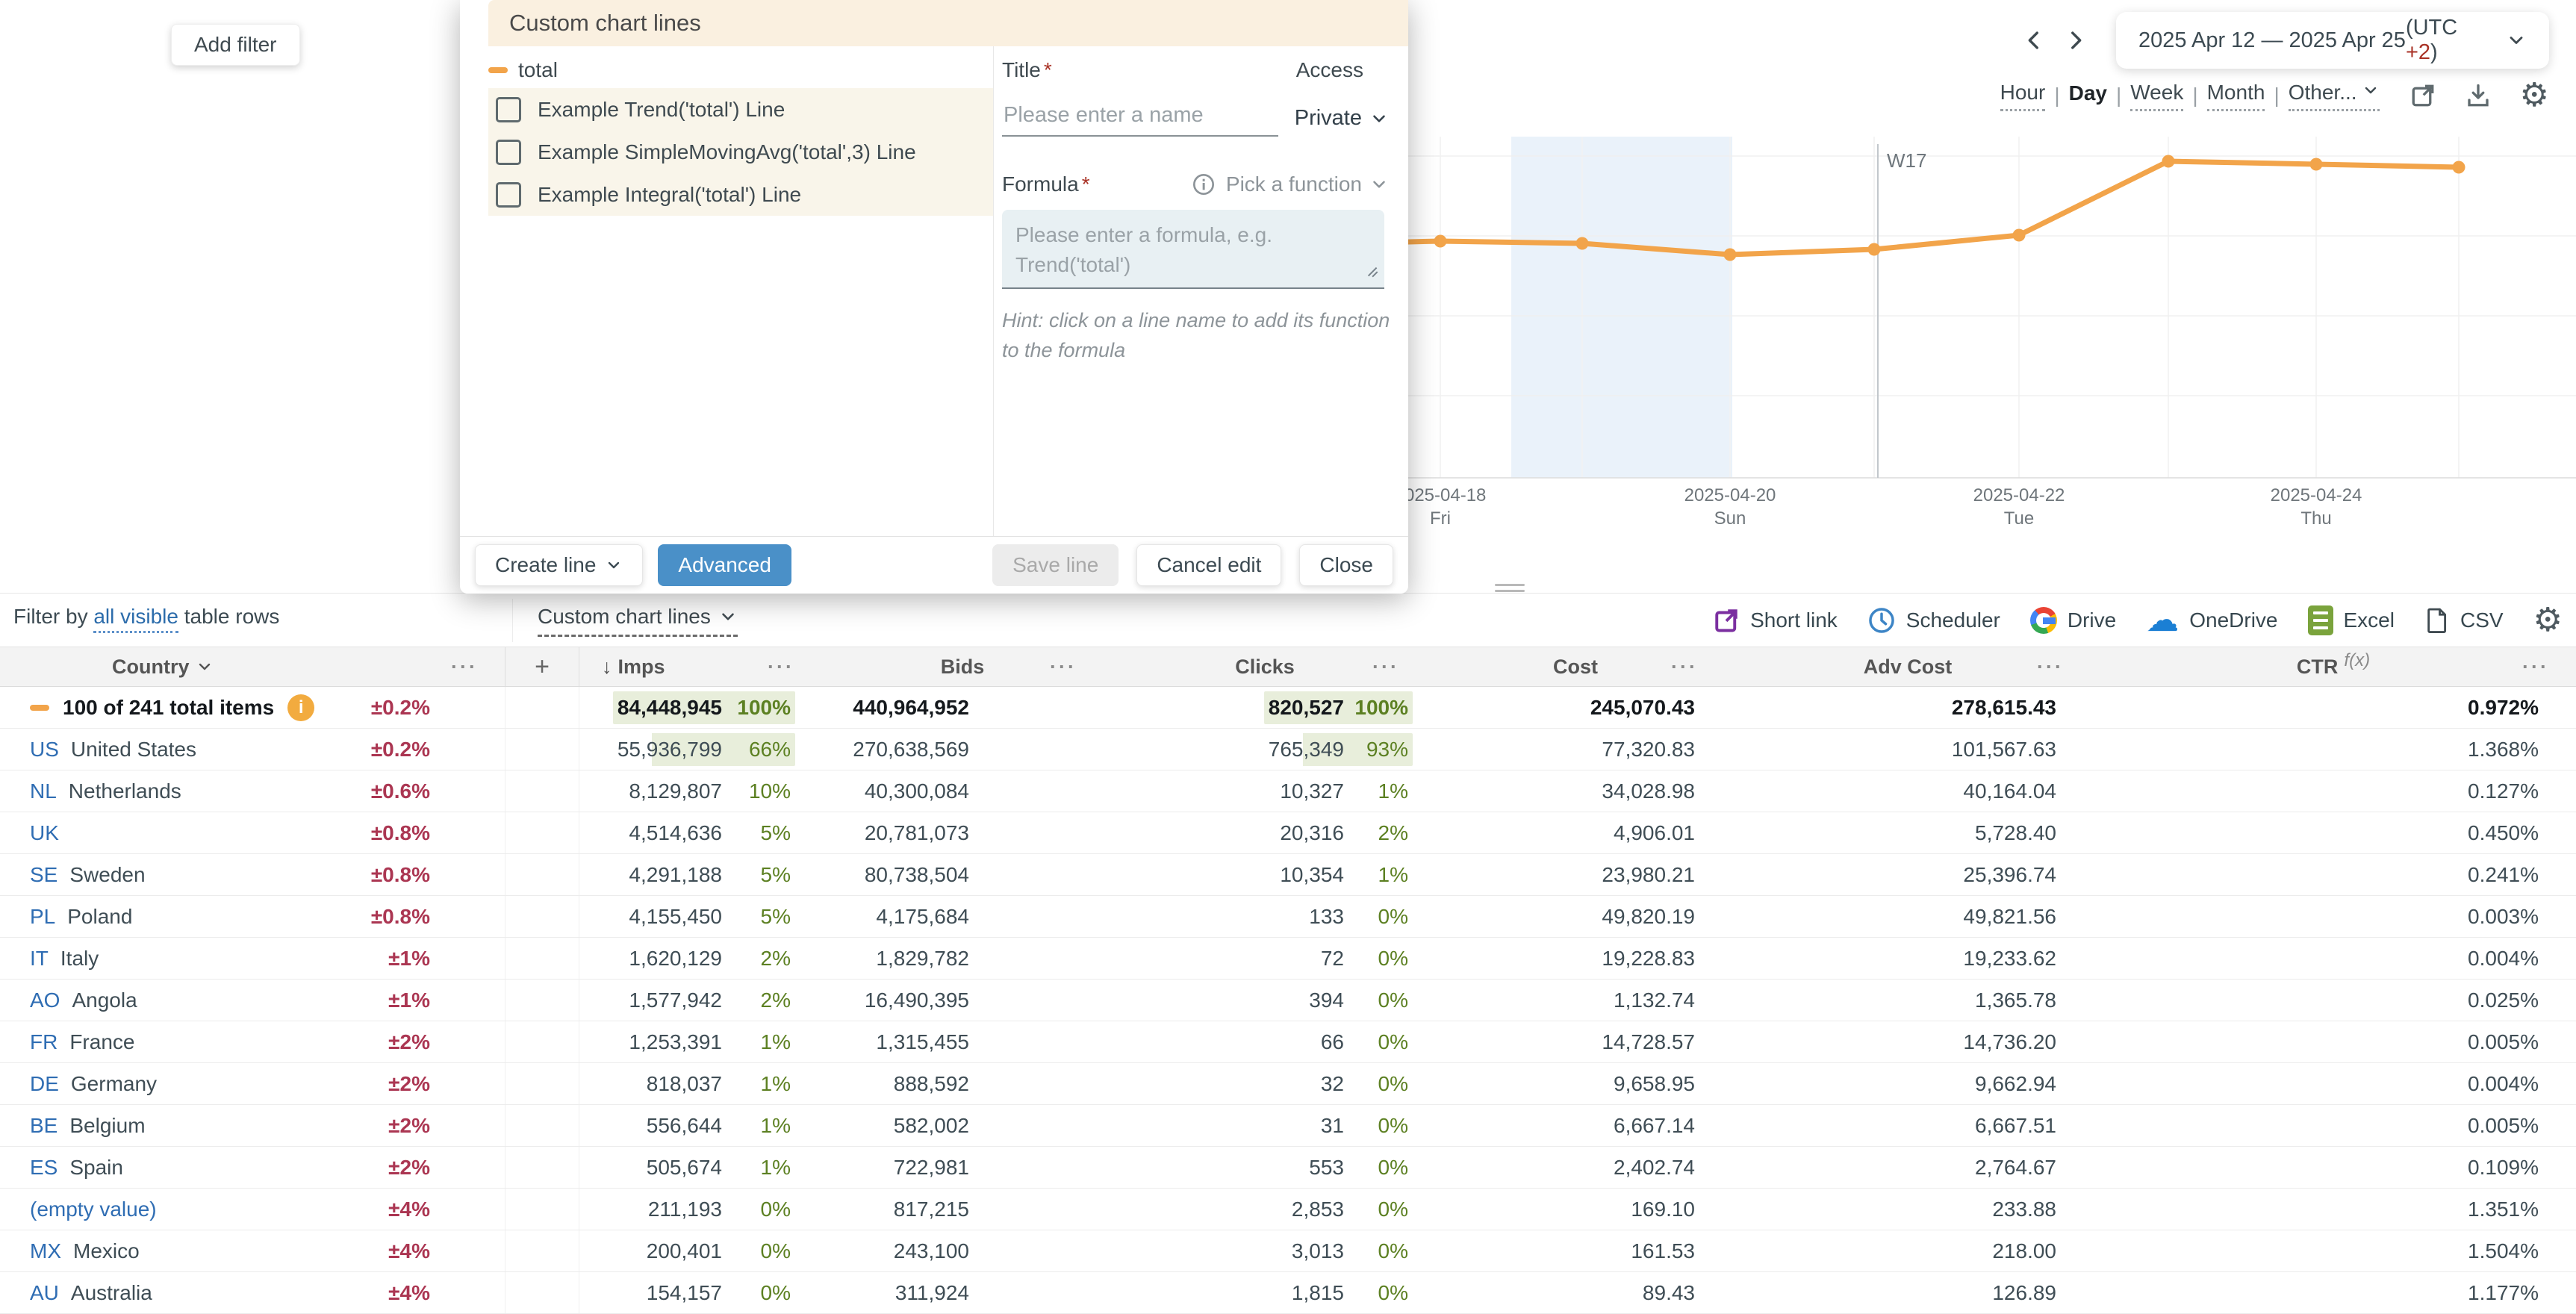 Image resolution: width=2576 pixels, height=1314 pixels. I want to click on imps-header-label: Imps, so click(641, 666).